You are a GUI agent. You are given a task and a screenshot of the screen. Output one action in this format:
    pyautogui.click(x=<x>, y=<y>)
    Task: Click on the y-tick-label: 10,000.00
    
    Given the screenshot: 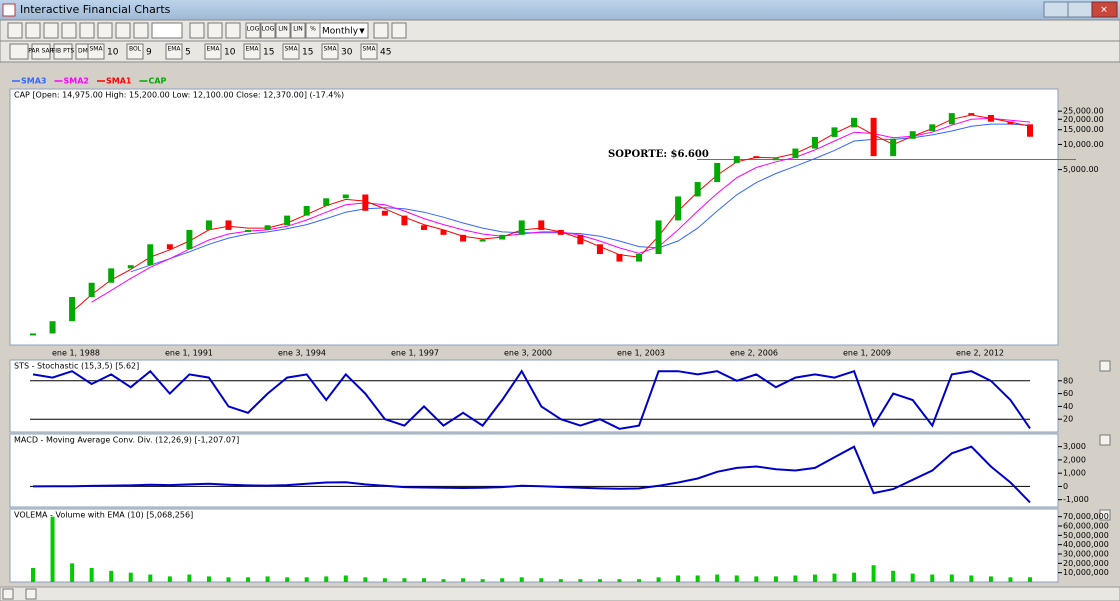 What is the action you would take?
    pyautogui.click(x=1083, y=144)
    